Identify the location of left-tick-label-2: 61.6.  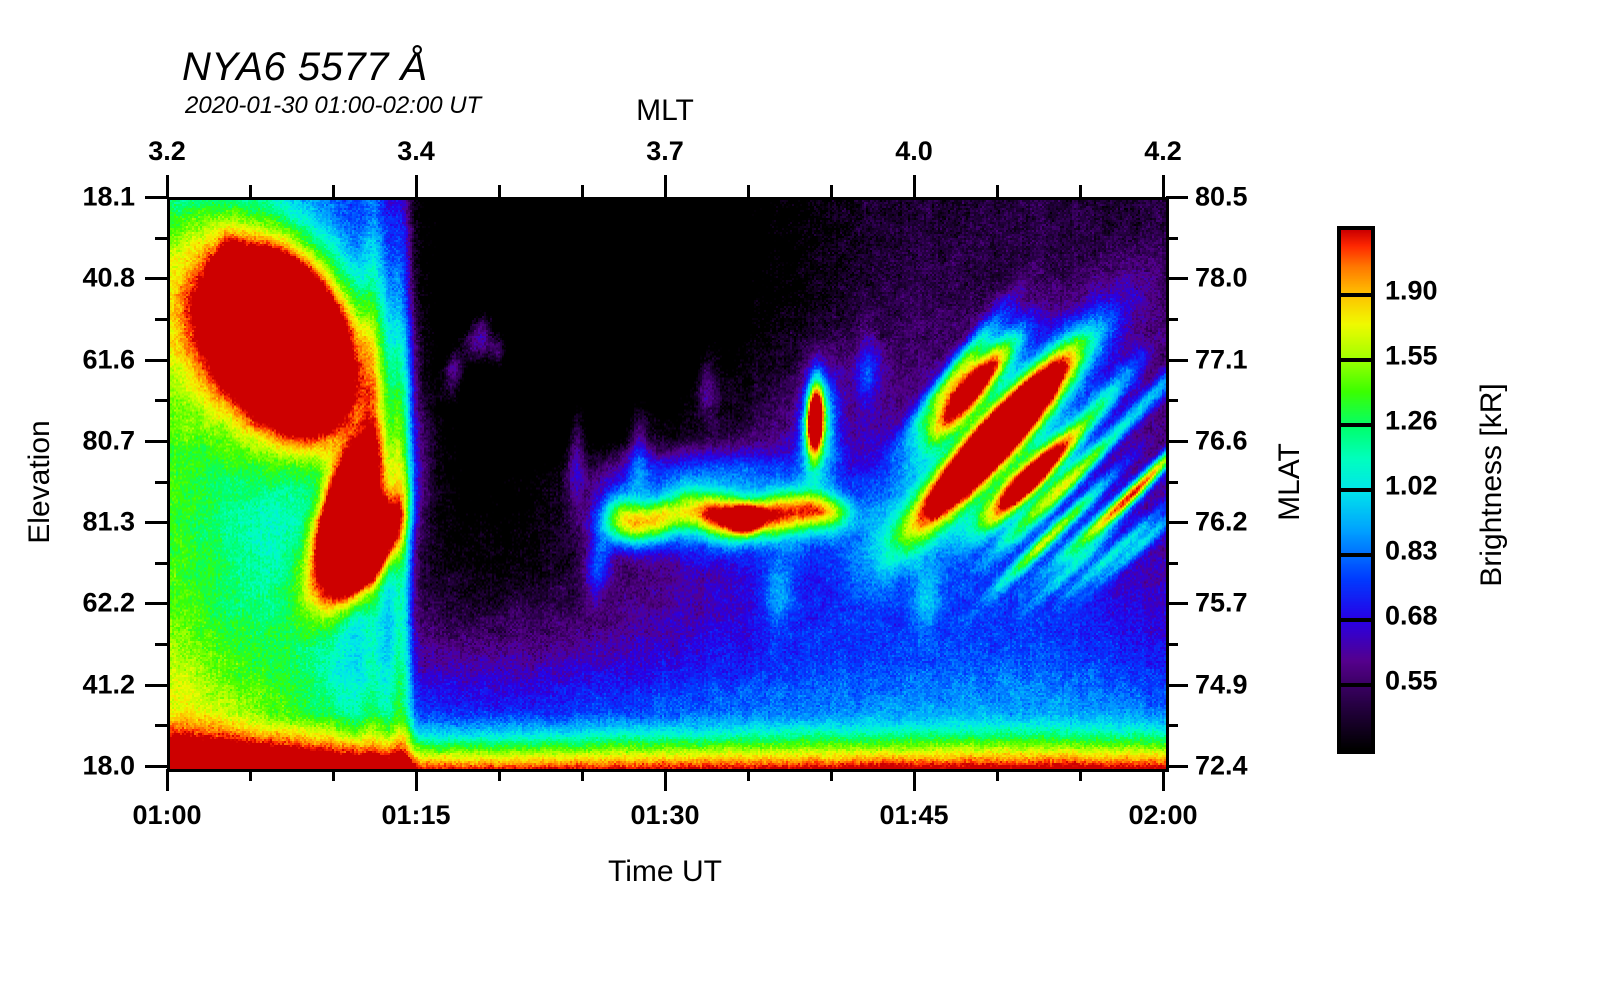
(108, 359).